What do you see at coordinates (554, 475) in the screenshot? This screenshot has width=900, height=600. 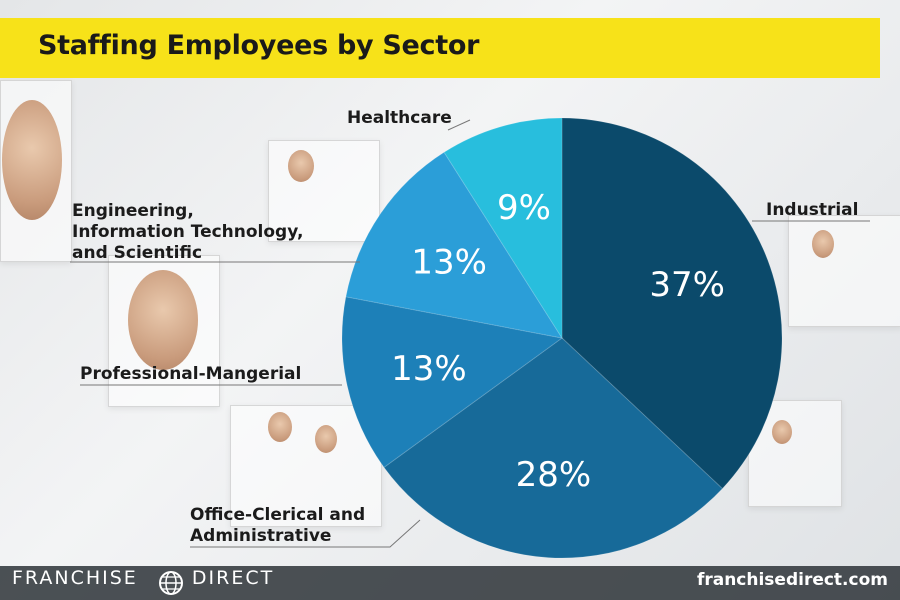 I see `pie-percent-label: 28%` at bounding box center [554, 475].